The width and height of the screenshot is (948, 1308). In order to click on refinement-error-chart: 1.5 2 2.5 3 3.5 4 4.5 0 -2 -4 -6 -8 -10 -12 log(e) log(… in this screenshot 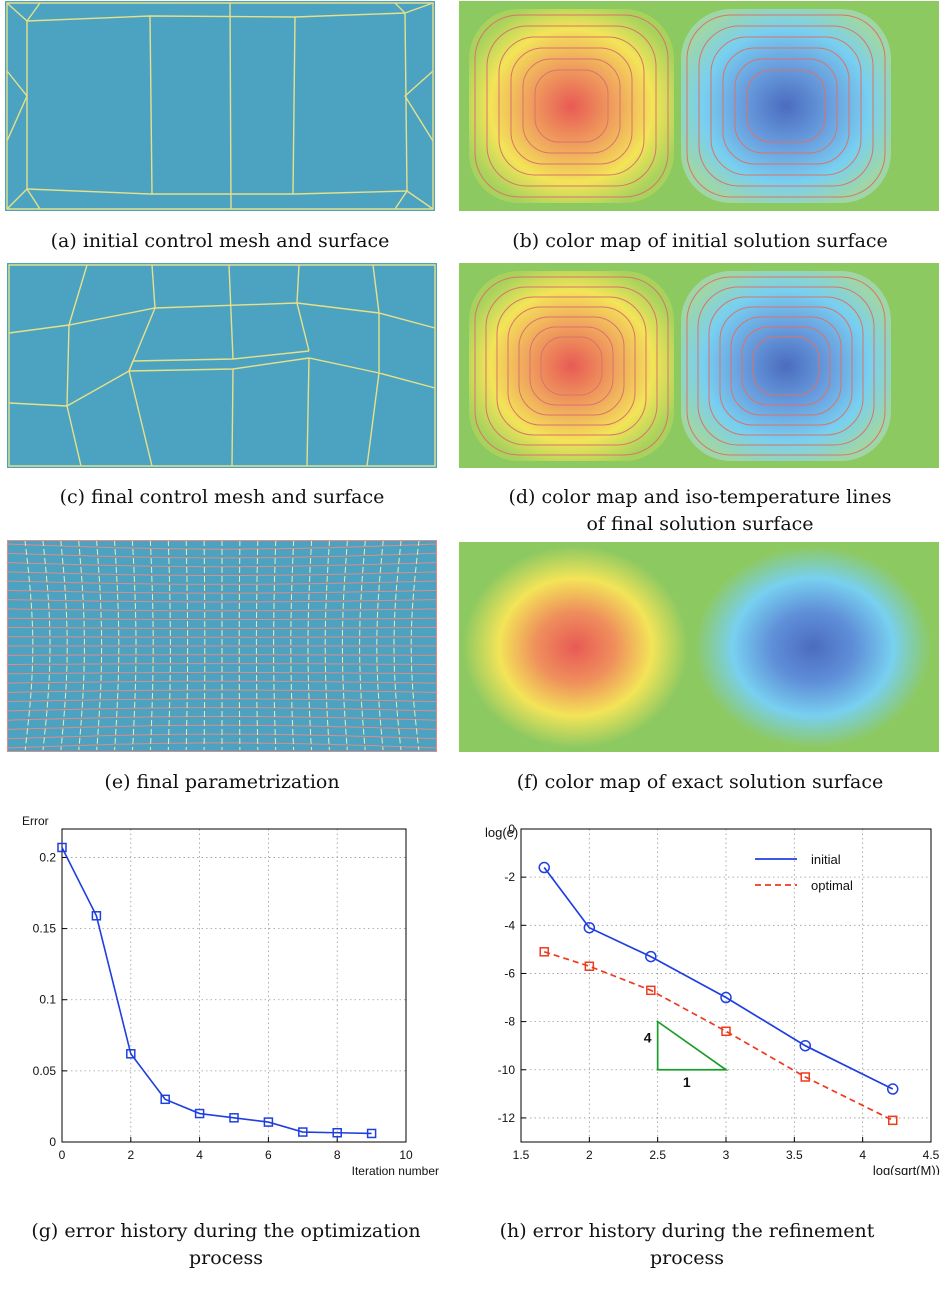, I will do `click(712, 998)`.